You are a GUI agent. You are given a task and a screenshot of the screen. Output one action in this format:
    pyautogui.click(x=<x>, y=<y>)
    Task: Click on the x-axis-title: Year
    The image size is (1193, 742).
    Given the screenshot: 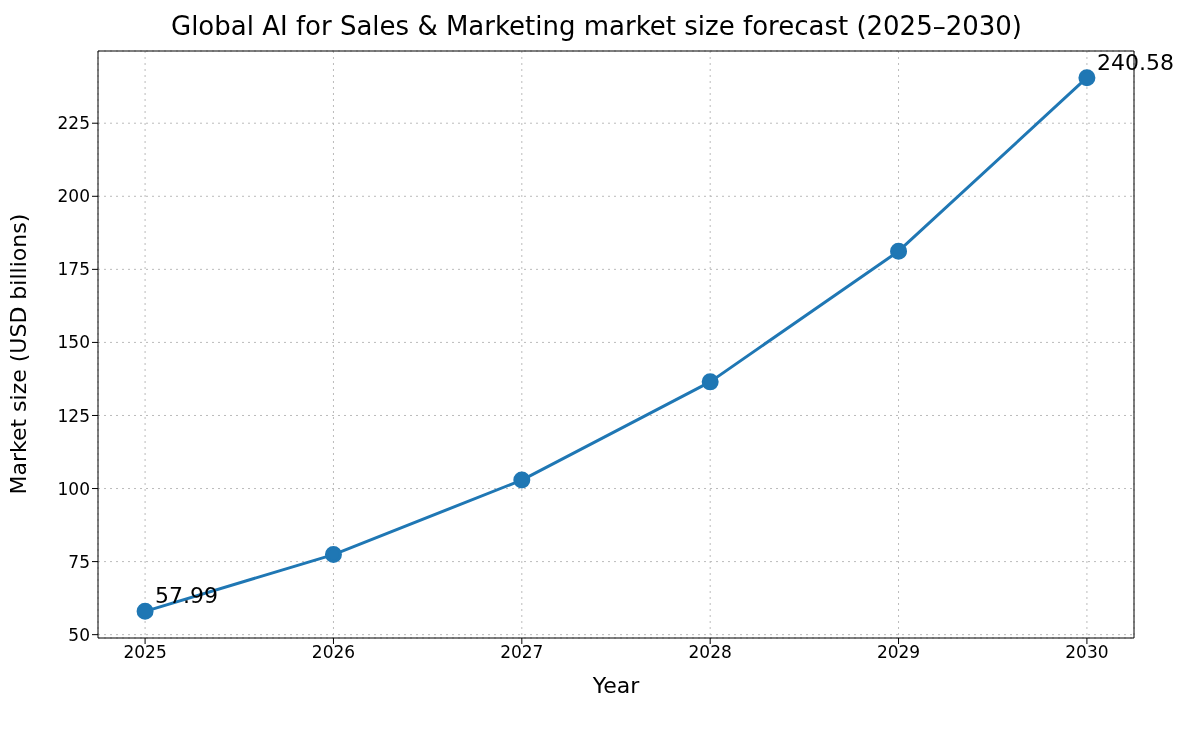 What is the action you would take?
    pyautogui.click(x=616, y=685)
    